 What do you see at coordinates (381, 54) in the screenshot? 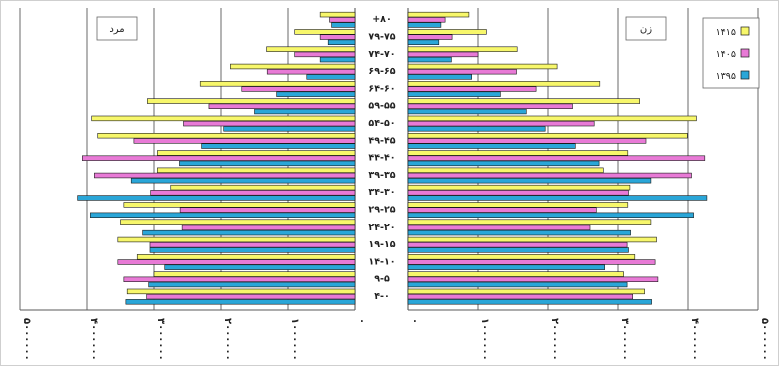
I see `category-label: ۷۴-۷۰` at bounding box center [381, 54].